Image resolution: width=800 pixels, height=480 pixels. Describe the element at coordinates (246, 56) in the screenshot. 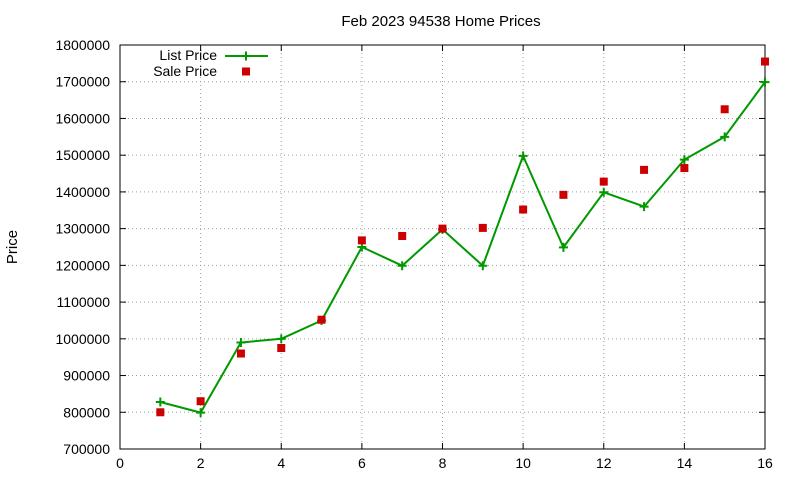

I see `legend-marker-list-price` at that location.